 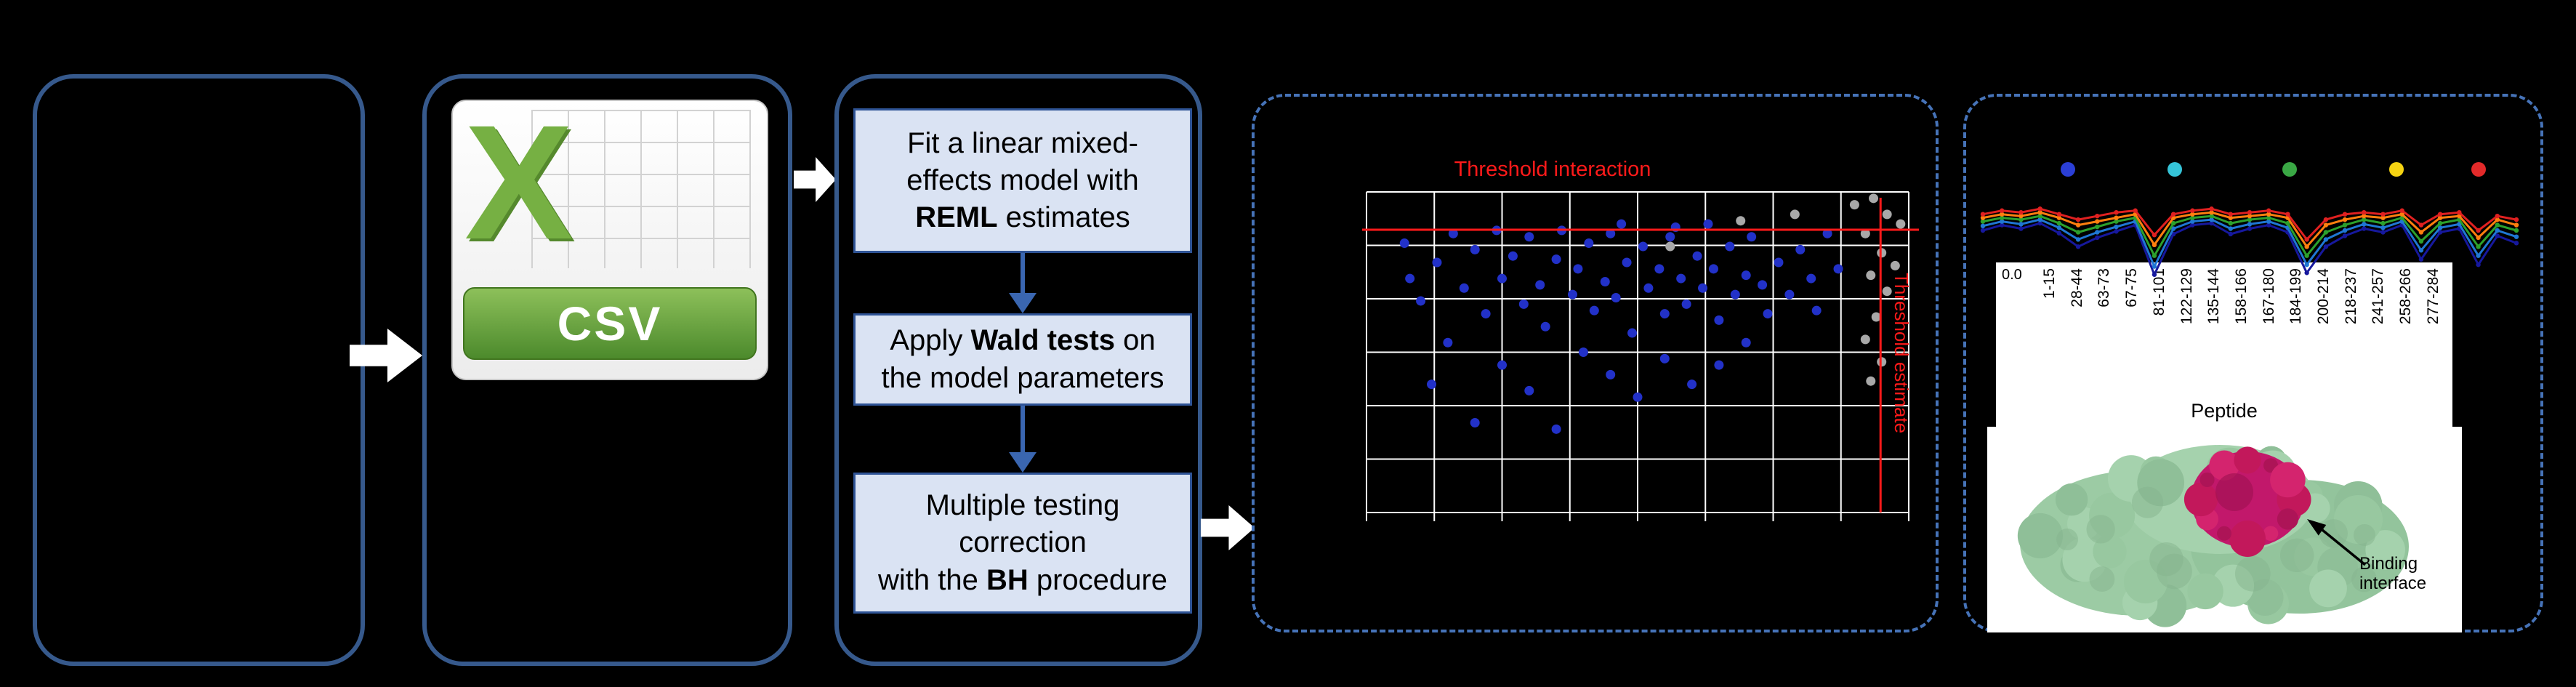 What do you see at coordinates (1063, 217) in the screenshot?
I see `step-text: estimates` at bounding box center [1063, 217].